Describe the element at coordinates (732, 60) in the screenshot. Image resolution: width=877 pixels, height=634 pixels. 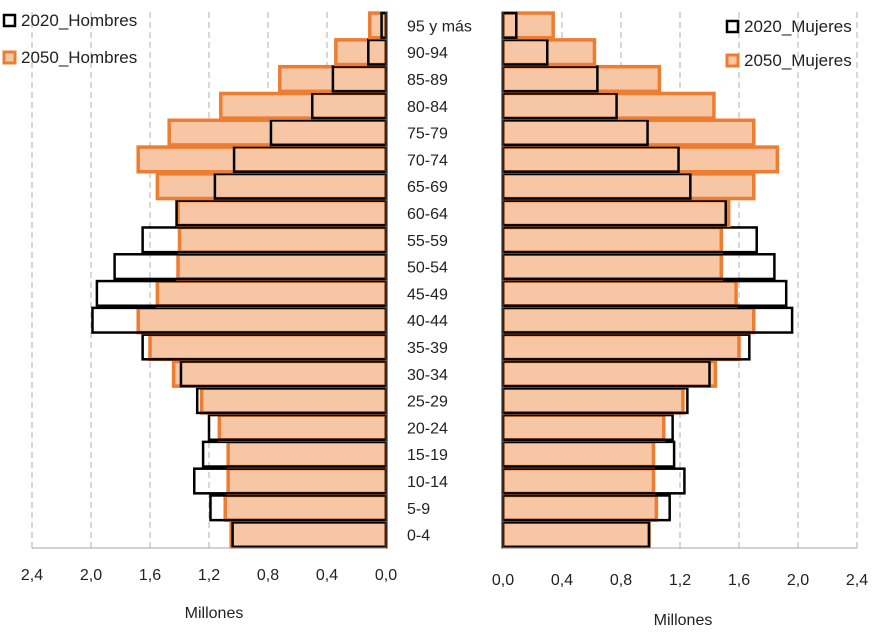
I see `legend-2050-mujeres-swatch` at that location.